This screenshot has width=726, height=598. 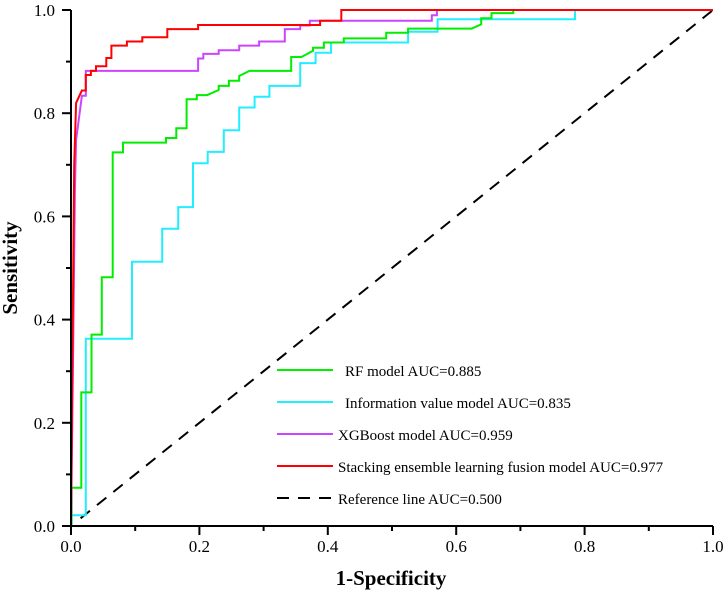 I want to click on legend-label: XGBoost model AUC=0.959, so click(x=425, y=436).